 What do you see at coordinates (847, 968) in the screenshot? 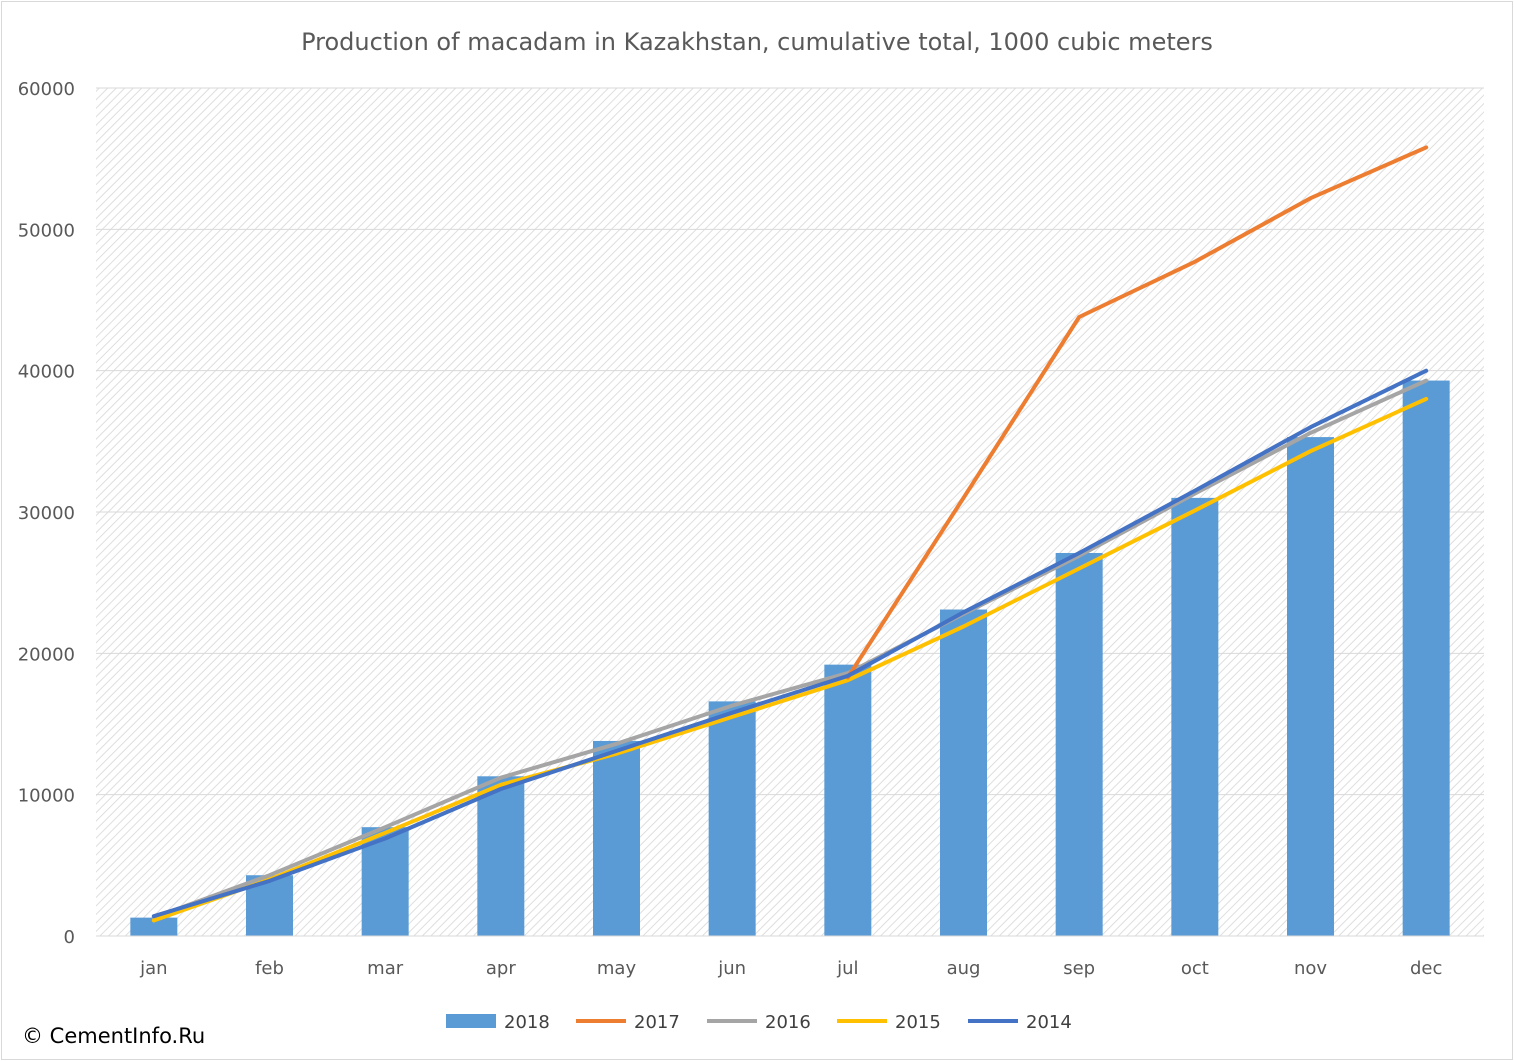
I see `x-tick-label: jul` at bounding box center [847, 968].